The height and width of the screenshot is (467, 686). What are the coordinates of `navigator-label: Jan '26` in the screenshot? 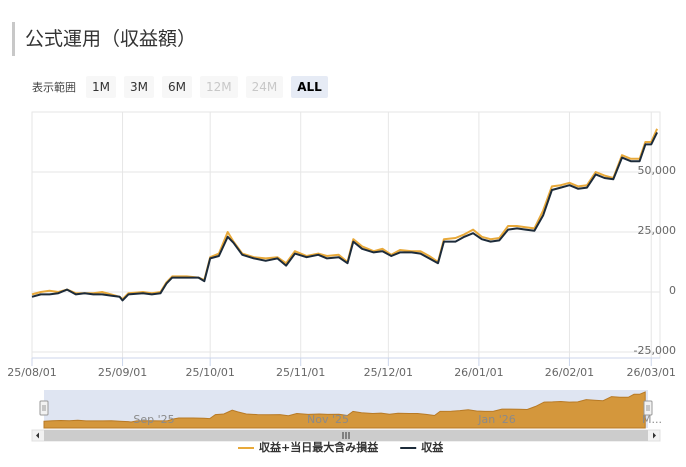 It's located at (496, 419).